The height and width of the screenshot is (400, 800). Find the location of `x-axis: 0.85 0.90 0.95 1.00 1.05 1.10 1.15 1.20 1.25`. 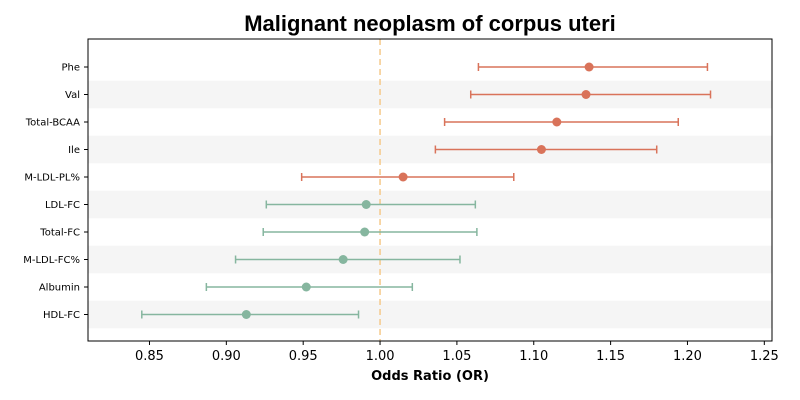

x-axis: 0.85 0.90 0.95 1.00 1.05 1.10 1.15 1.20 1.25 is located at coordinates (457, 352).